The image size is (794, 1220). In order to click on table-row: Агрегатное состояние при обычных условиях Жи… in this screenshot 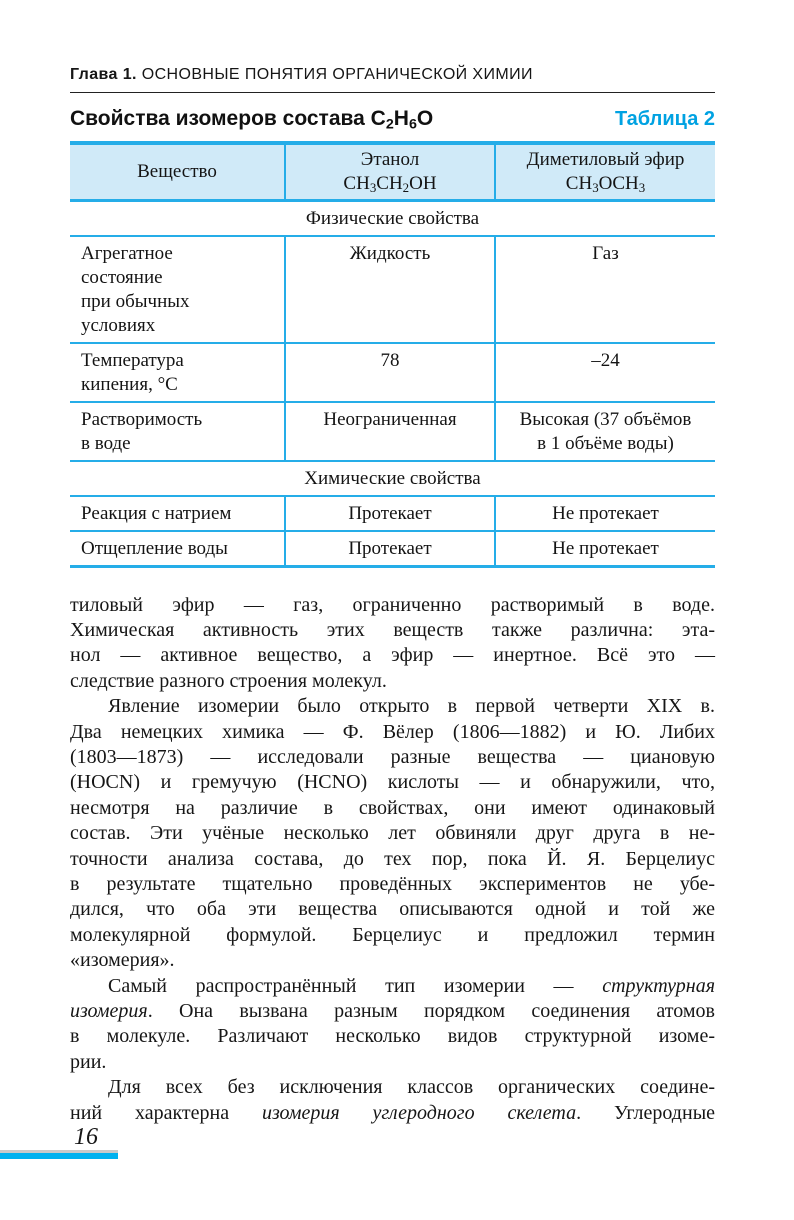, I will do `click(392, 289)`.